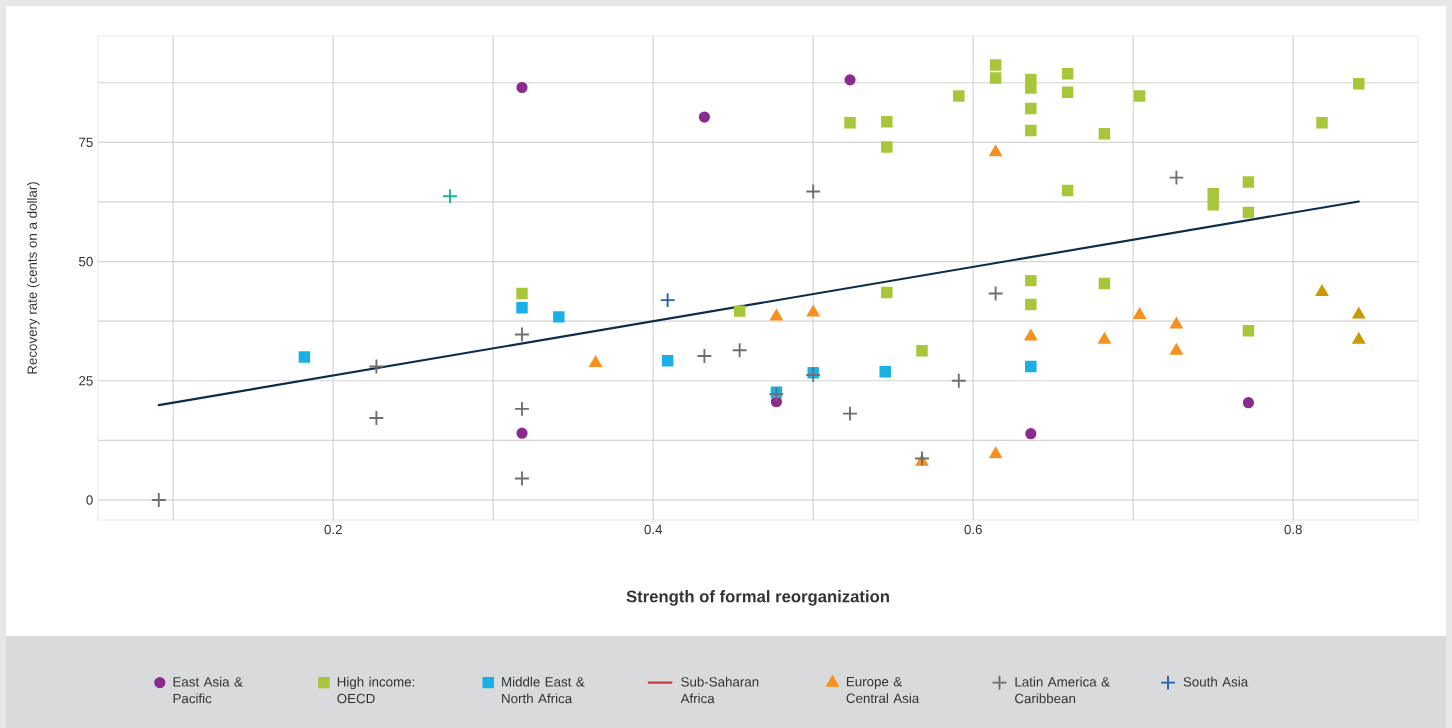 The width and height of the screenshot is (1452, 728). I want to click on legend-label: High income: OECD, so click(376, 690).